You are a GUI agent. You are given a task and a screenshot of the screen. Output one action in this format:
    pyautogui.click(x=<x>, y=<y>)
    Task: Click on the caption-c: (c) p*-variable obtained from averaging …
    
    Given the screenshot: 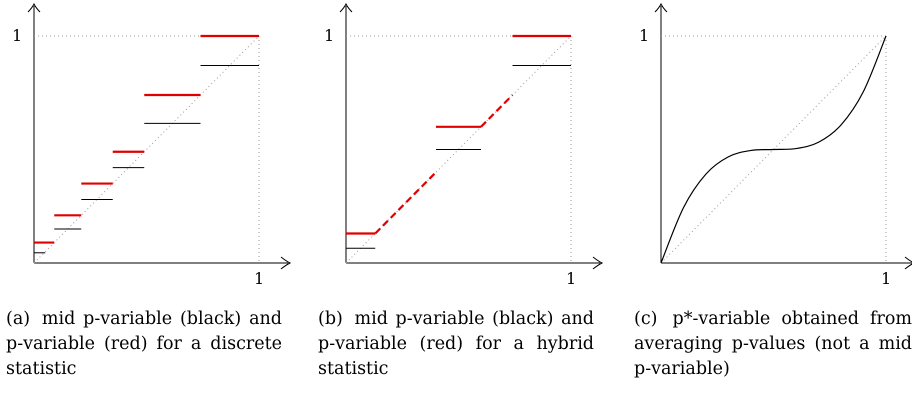 What is the action you would take?
    pyautogui.click(x=773, y=344)
    